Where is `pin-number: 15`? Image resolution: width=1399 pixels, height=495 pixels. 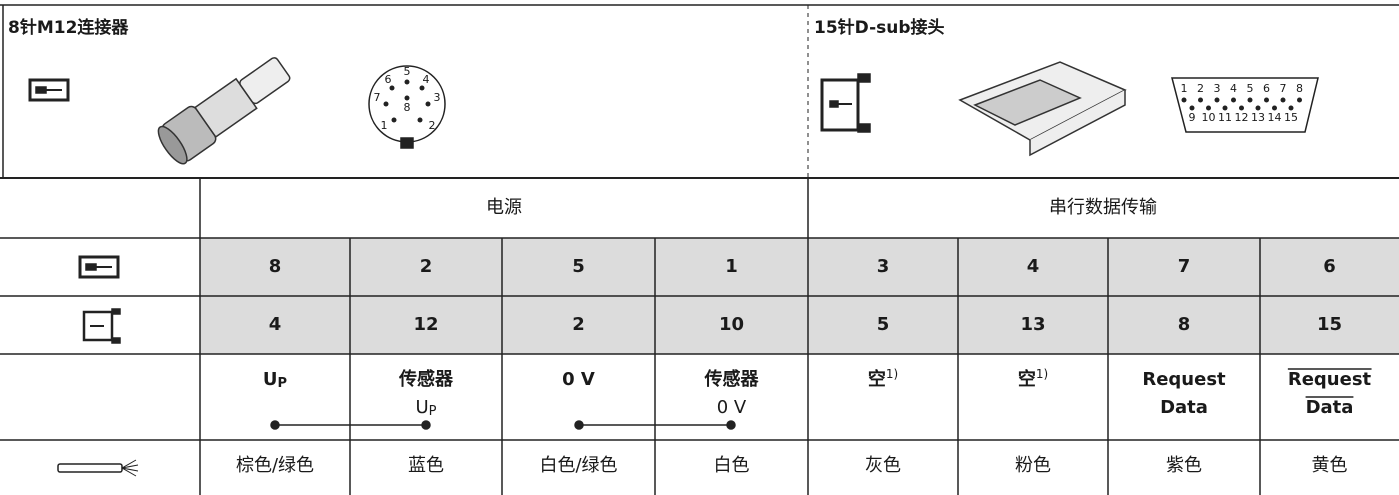
pin-number: 15 is located at coordinates (1329, 324).